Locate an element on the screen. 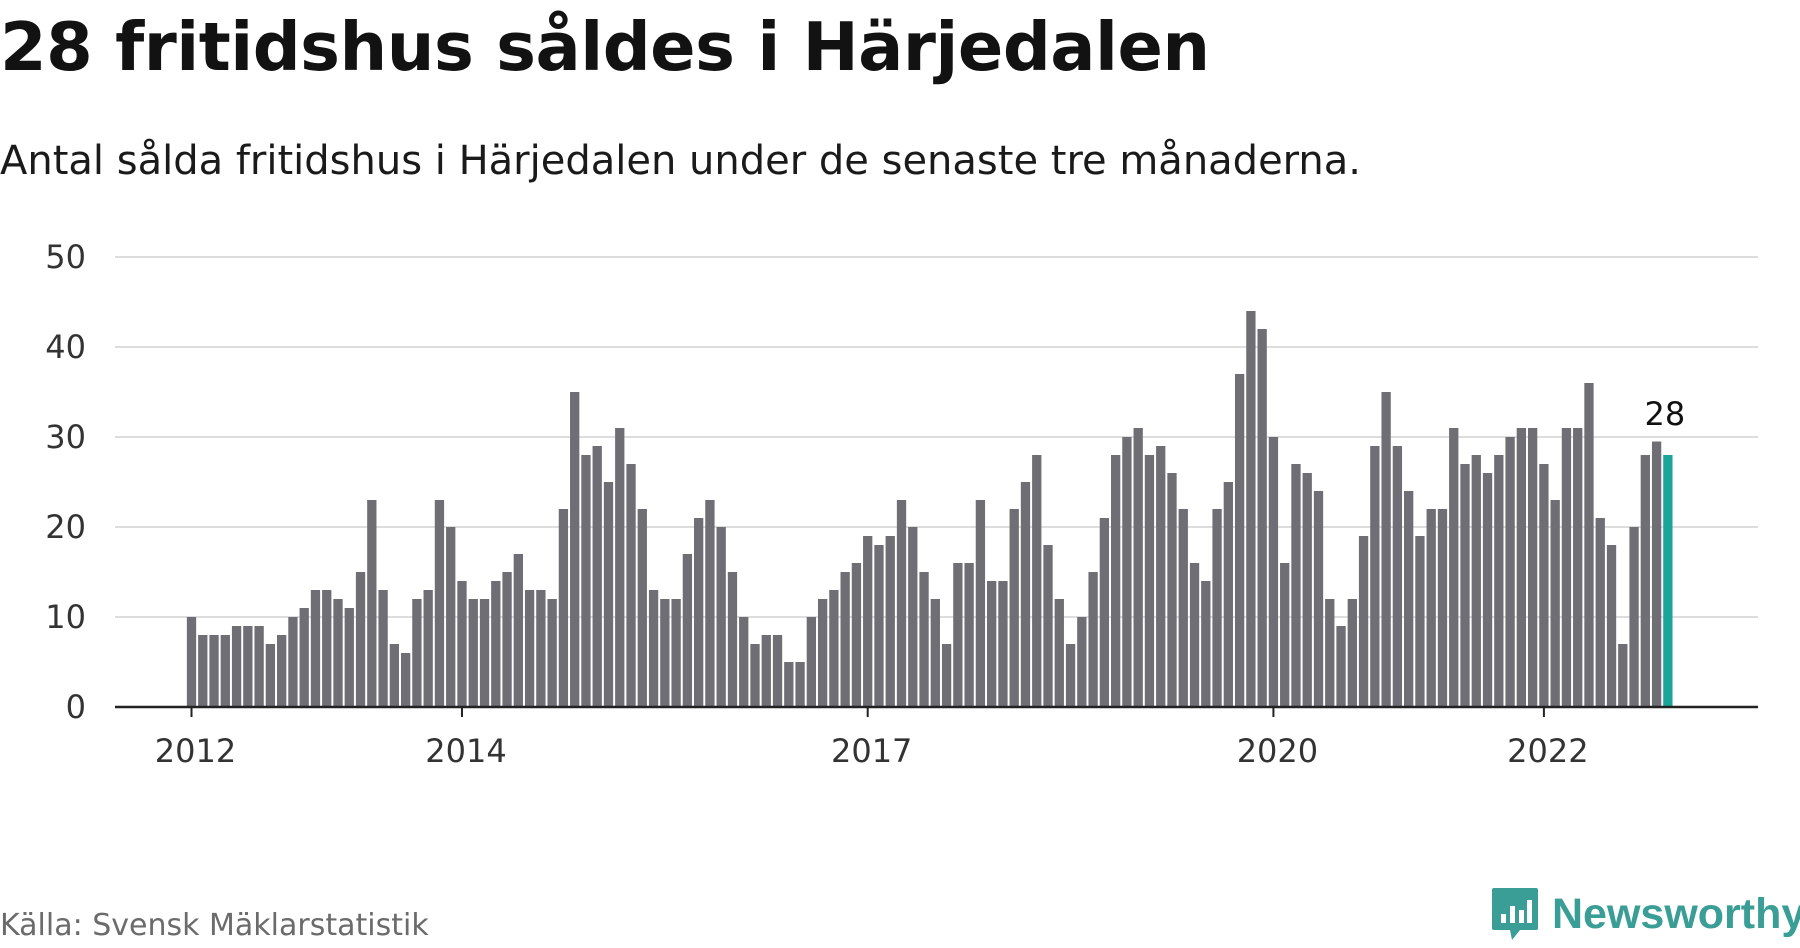  chart-title: 28 fritidshus såldes i Härjedalen is located at coordinates (605, 47).